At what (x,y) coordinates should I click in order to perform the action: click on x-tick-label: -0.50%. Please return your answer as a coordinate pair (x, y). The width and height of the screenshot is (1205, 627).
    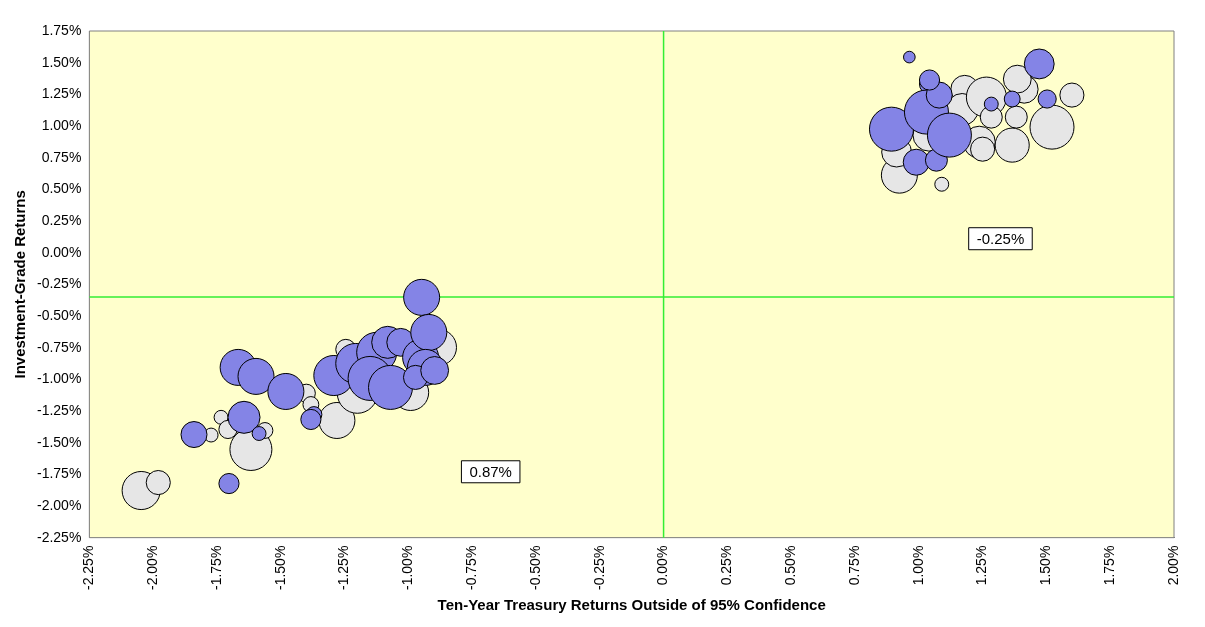
    Looking at the image, I should click on (534, 567).